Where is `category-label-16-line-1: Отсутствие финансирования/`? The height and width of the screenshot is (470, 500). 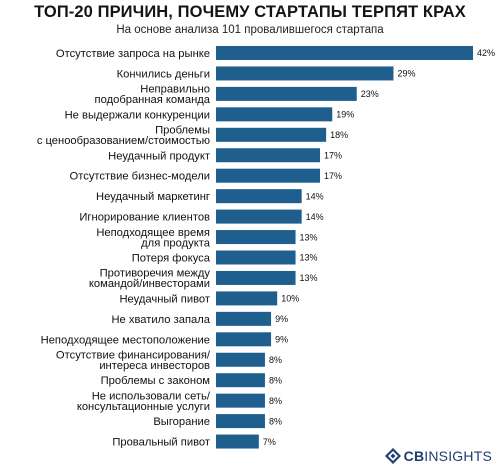
category-label-16-line-1: Отсутствие финансирования/ is located at coordinates (133, 356).